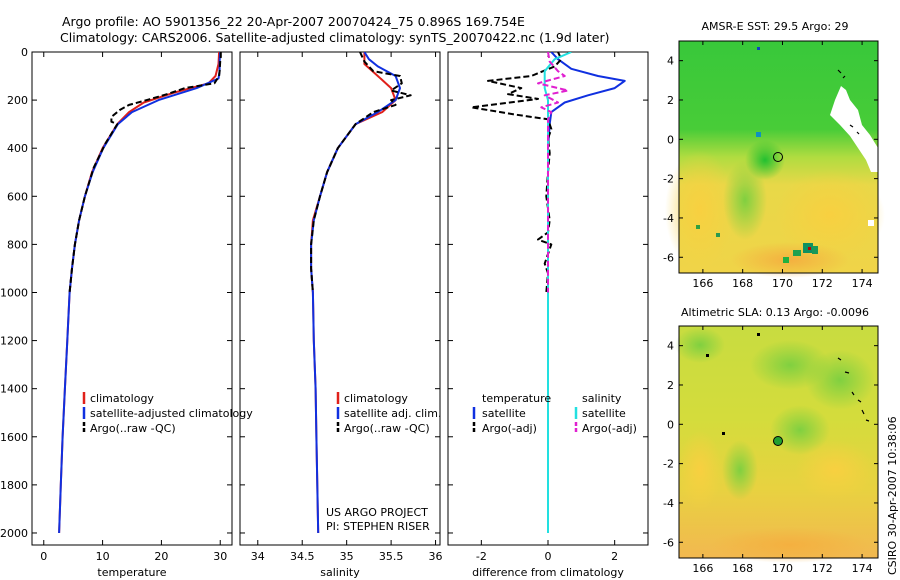 The image size is (900, 580). Describe the element at coordinates (504, 413) in the screenshot. I see `legend-label-temp-satellite: satellite` at that location.